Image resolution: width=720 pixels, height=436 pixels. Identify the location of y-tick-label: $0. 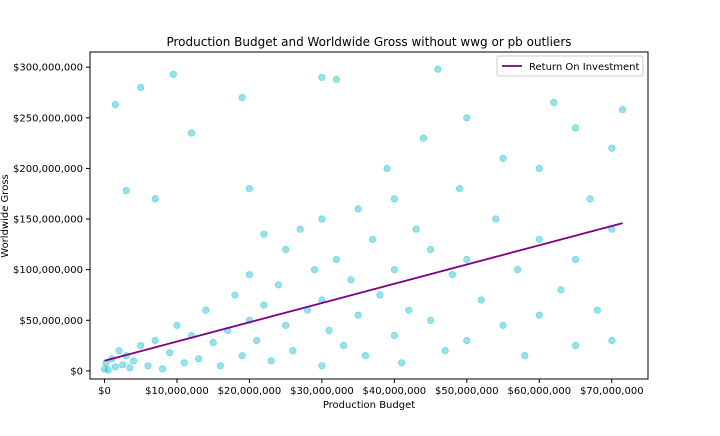
(76, 371).